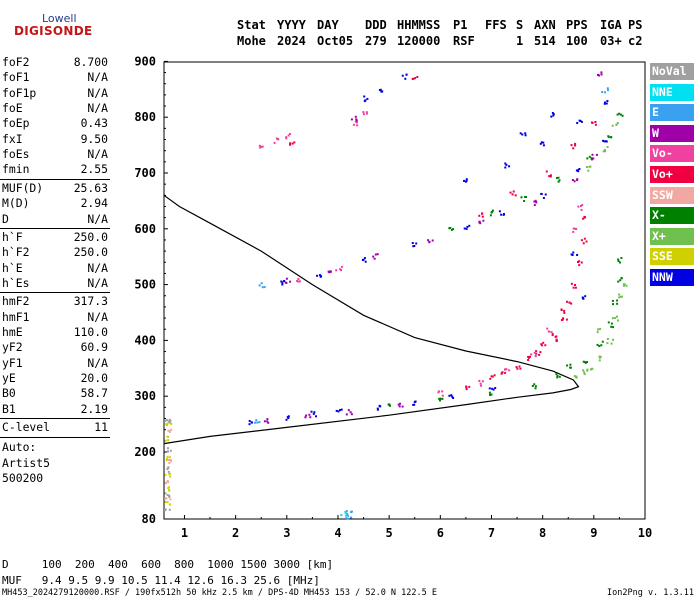 The width and height of the screenshot is (700, 600). What do you see at coordinates (577, 25) in the screenshot?
I see `header-label: PPS` at bounding box center [577, 25].